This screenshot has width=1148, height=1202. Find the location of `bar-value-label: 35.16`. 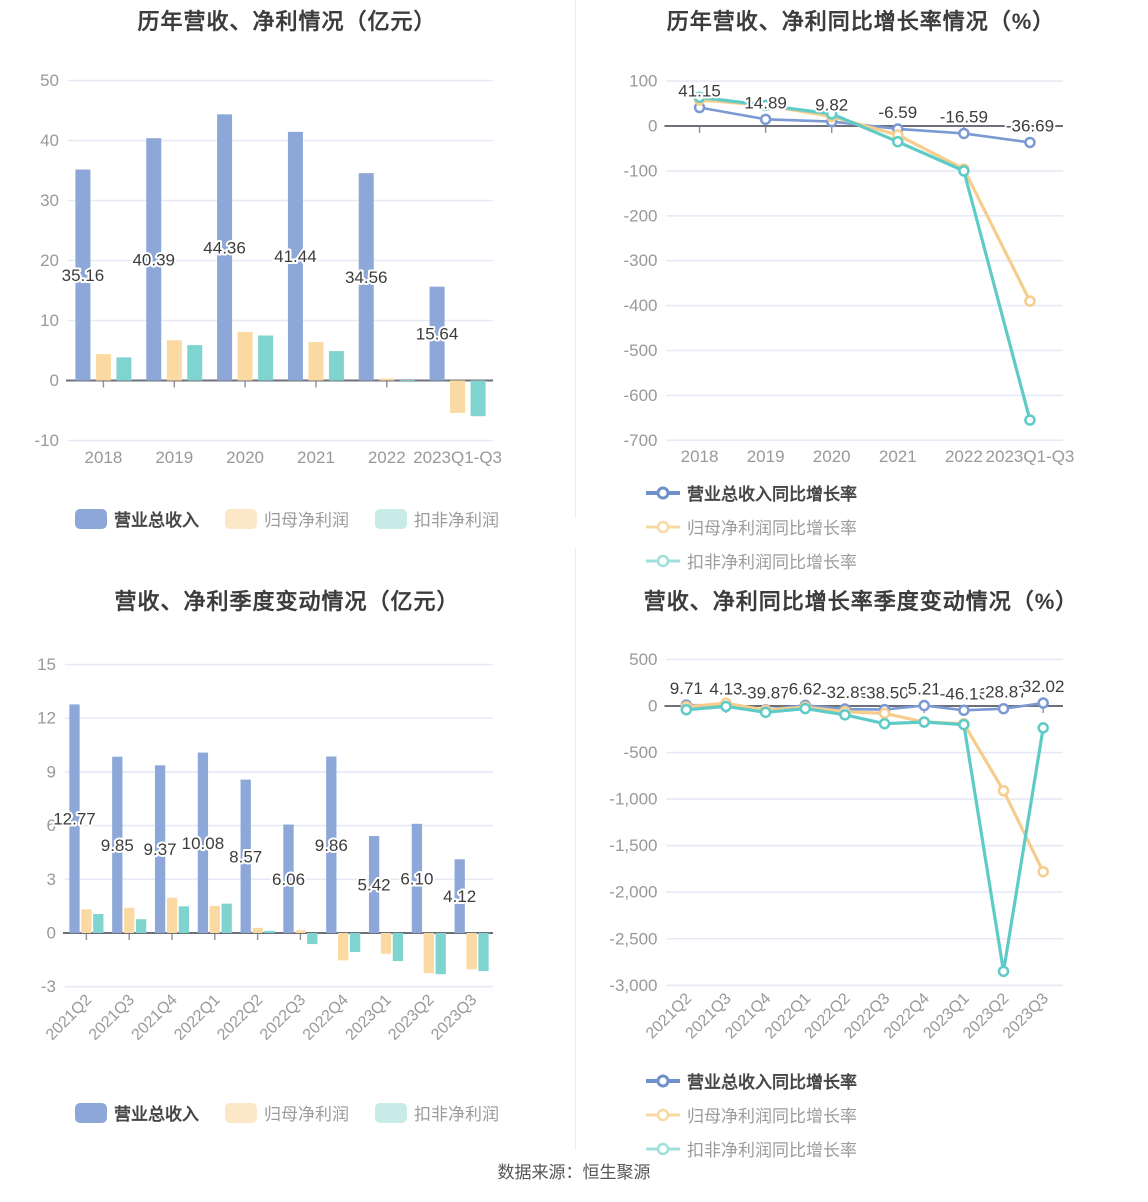

bar-value-label: 35.16 is located at coordinates (83, 275).